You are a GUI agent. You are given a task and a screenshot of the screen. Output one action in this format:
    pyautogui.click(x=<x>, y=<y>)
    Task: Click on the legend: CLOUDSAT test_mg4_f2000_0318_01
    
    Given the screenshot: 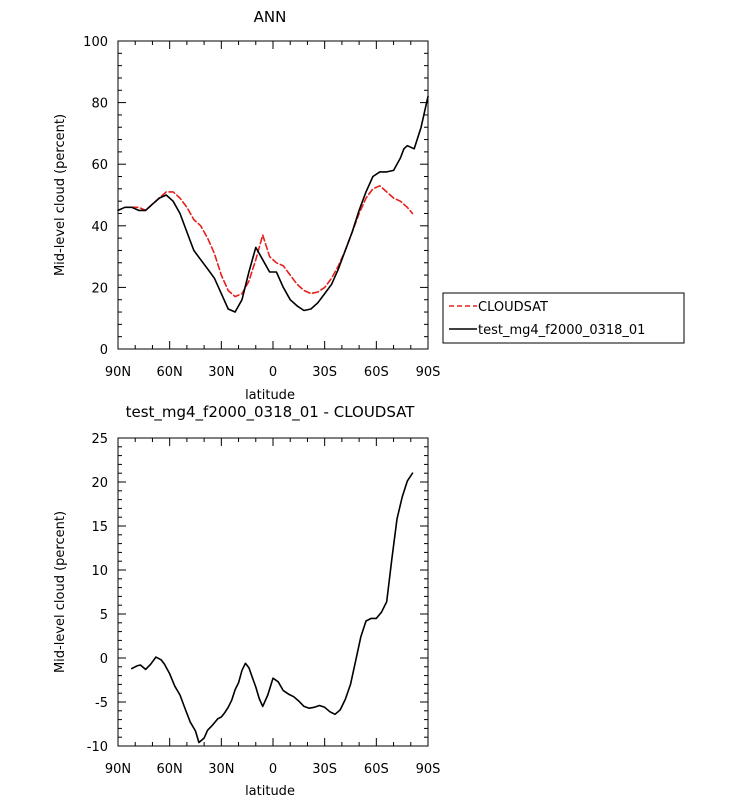 What is the action you would take?
    pyautogui.click(x=563, y=318)
    